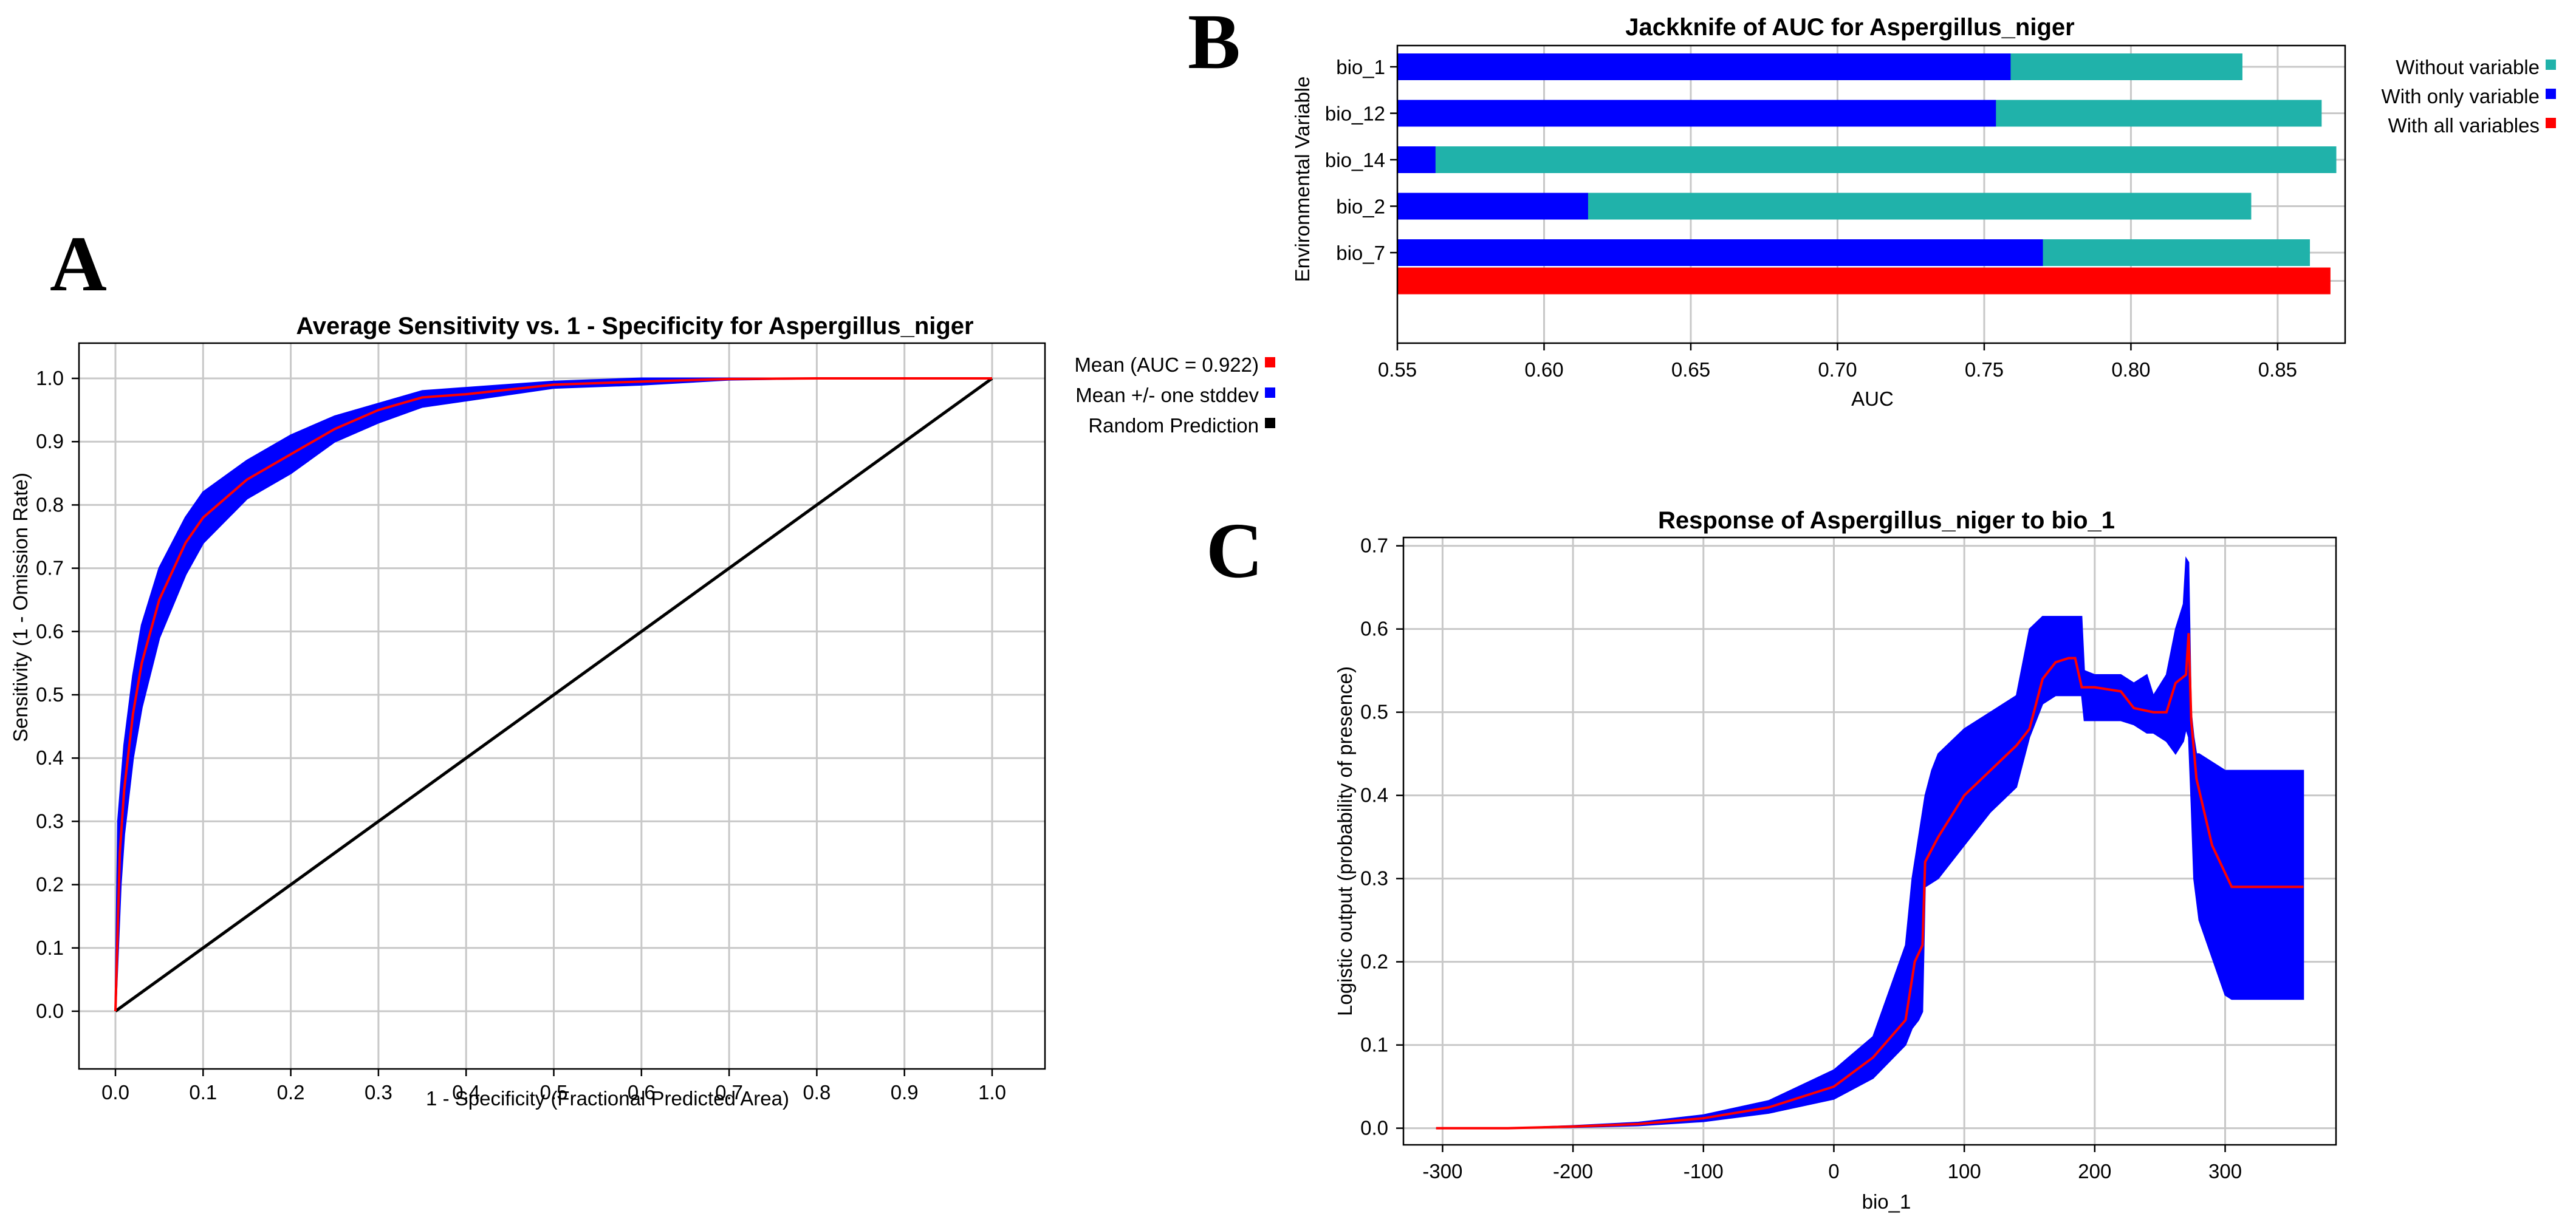  Describe the element at coordinates (1355, 160) in the screenshot. I see `jackknife-category-label: bio_14` at that location.